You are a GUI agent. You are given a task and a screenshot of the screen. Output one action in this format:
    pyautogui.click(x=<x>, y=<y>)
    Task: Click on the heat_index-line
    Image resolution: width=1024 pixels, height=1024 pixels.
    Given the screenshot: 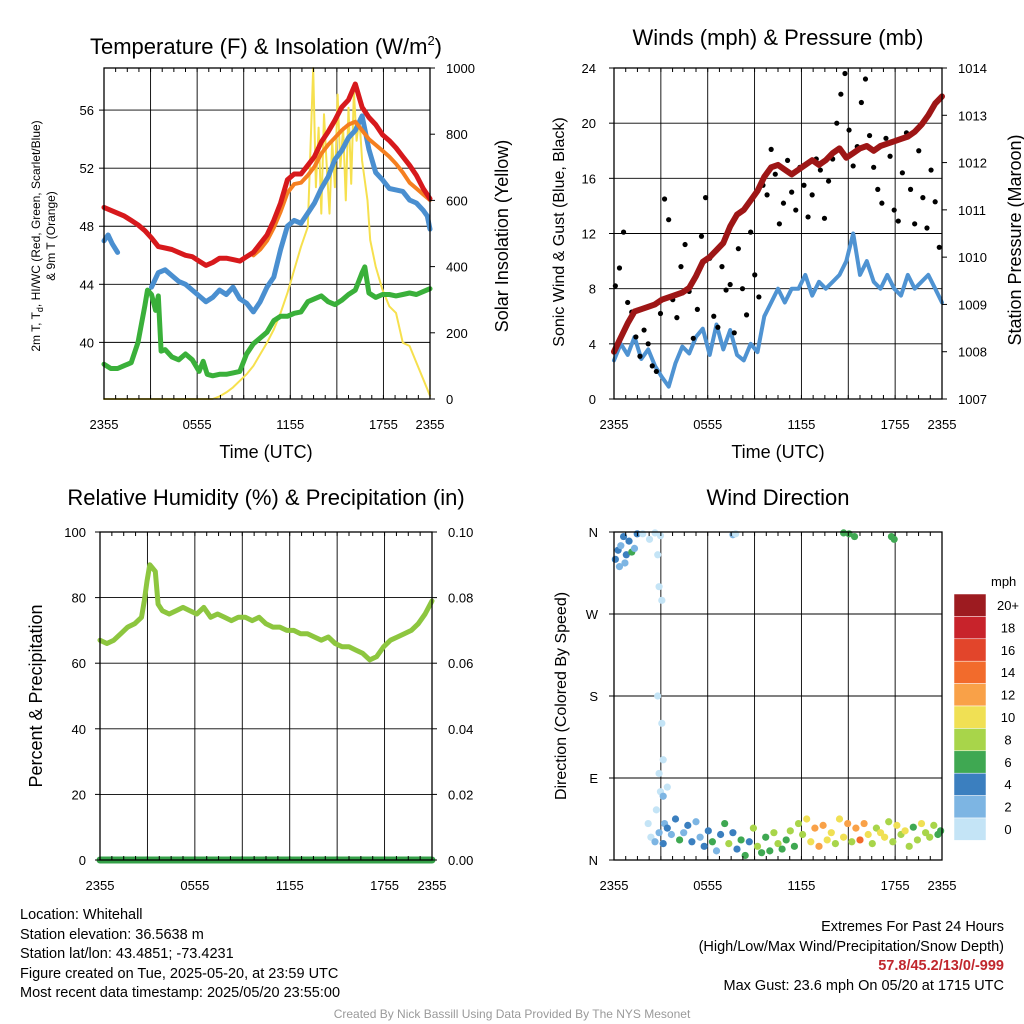 What is the action you would take?
    pyautogui.click(x=341, y=188)
    